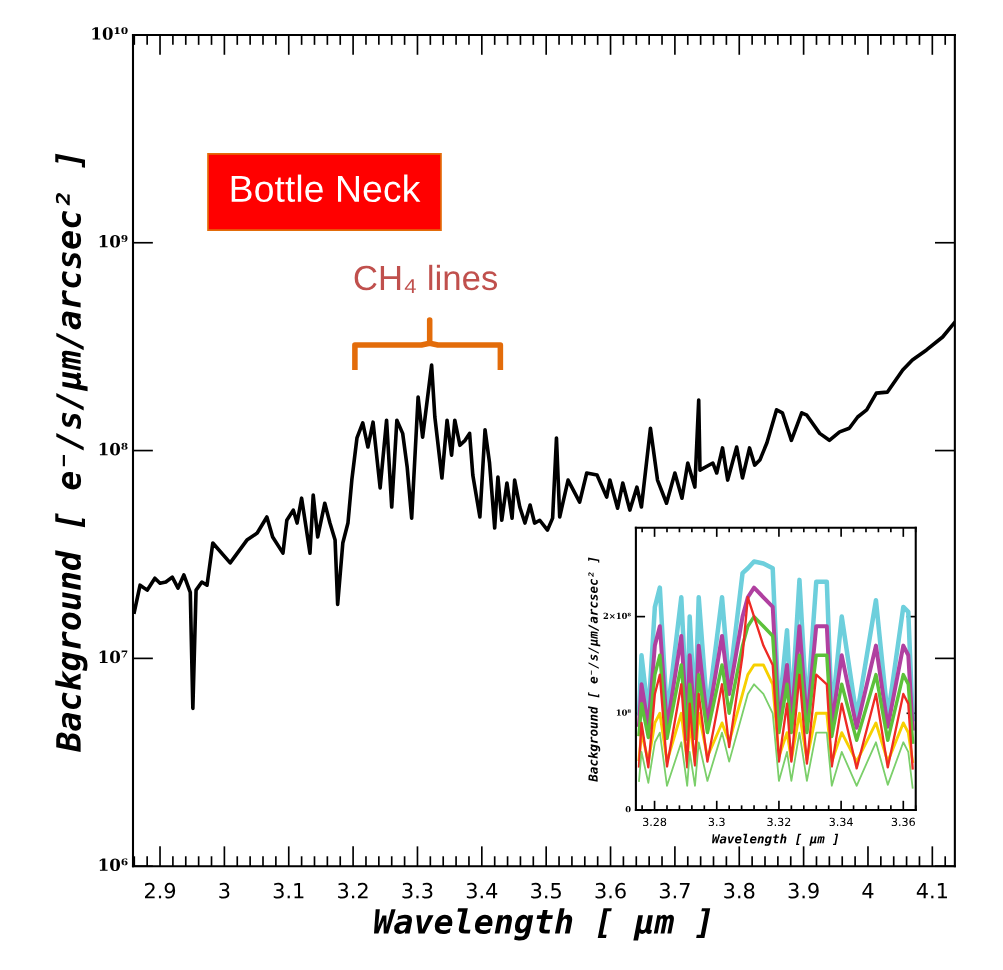  Describe the element at coordinates (610, 890) in the screenshot. I see `x-tick-label: 3.6` at that location.